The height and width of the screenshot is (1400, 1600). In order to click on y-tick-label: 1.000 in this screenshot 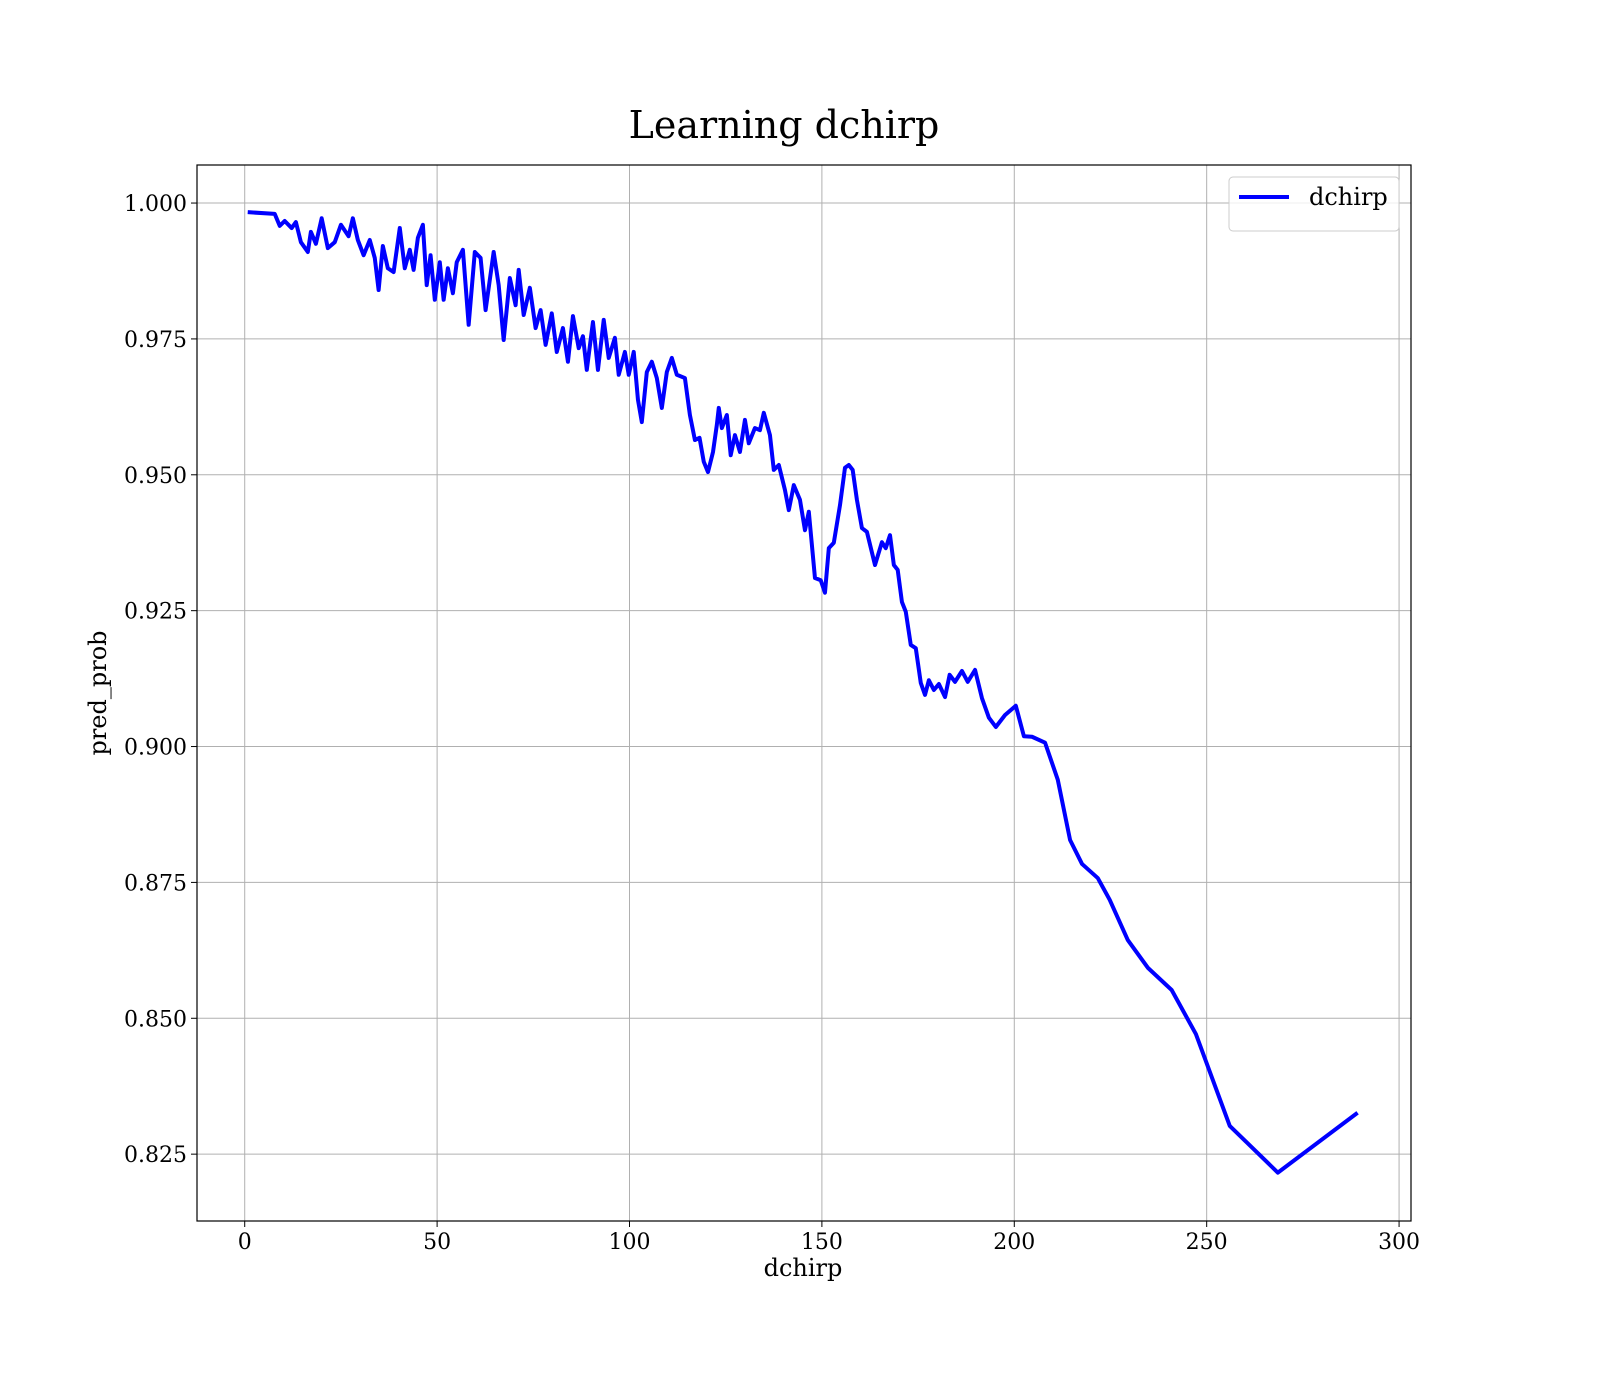, I will do `click(155, 204)`.